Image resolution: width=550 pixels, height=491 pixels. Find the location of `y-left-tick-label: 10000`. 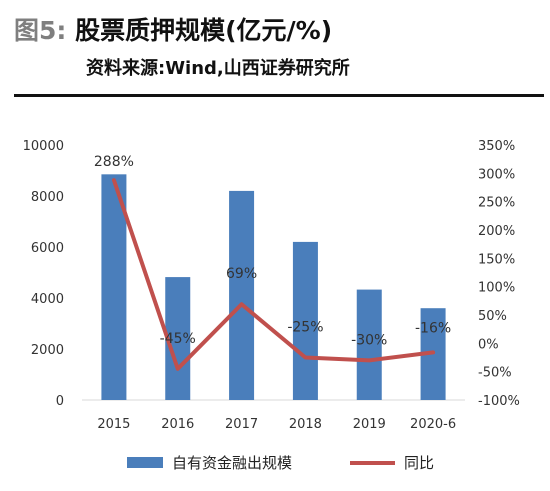

y-left-tick-label: 10000 is located at coordinates (43, 146).